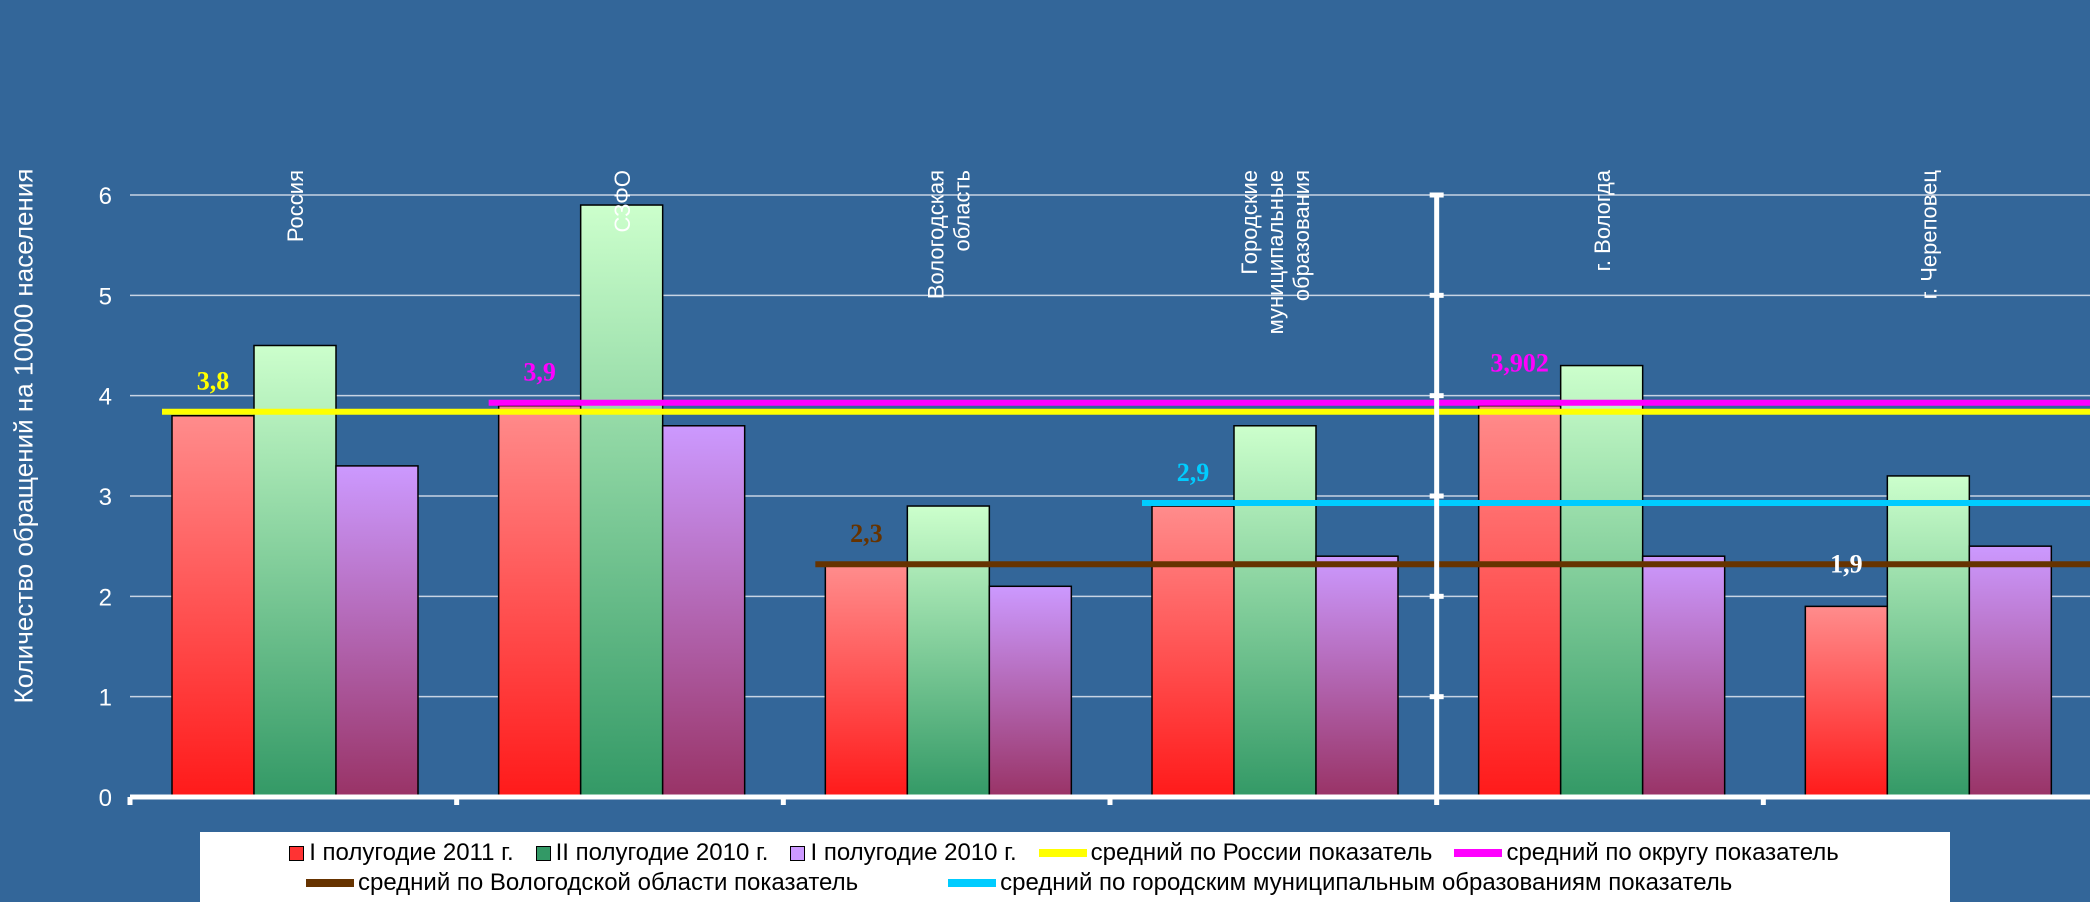  I want to click on legend-swatch-russia-avg, so click(1062, 853).